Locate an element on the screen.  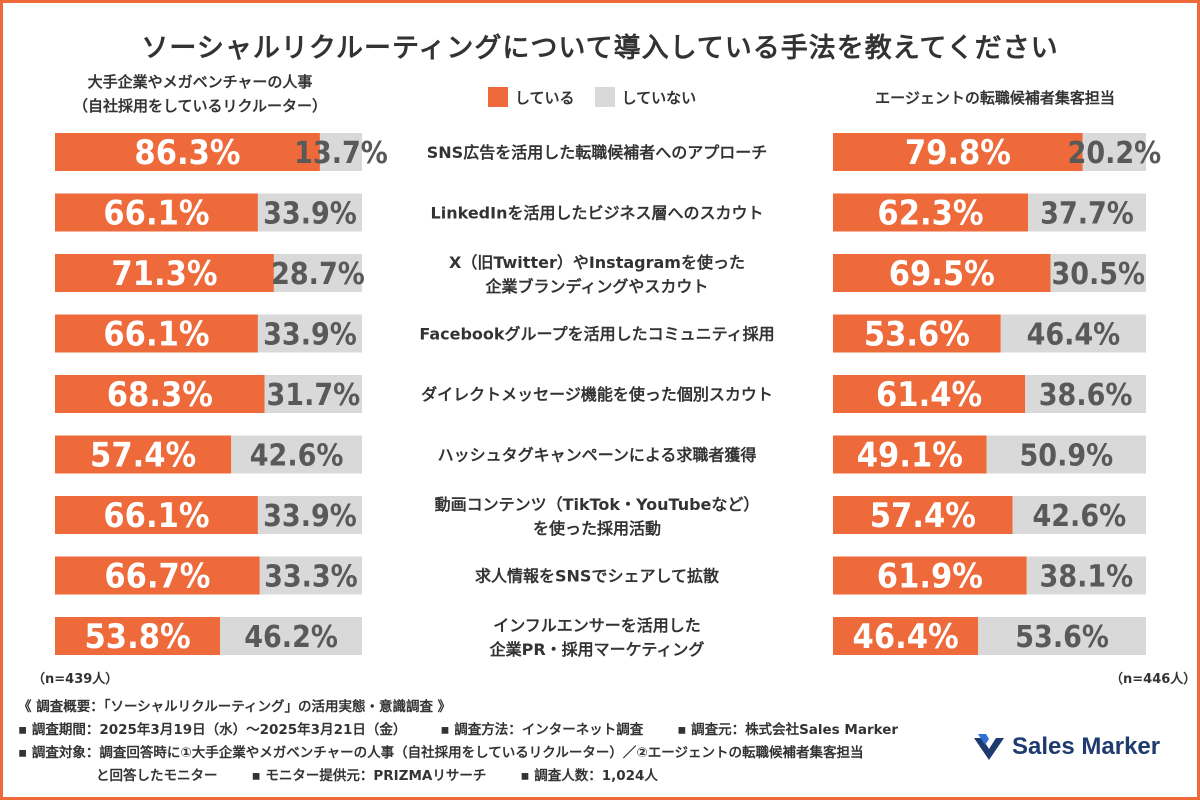
right-label-yes-4: 61.4% is located at coordinates (929, 395).